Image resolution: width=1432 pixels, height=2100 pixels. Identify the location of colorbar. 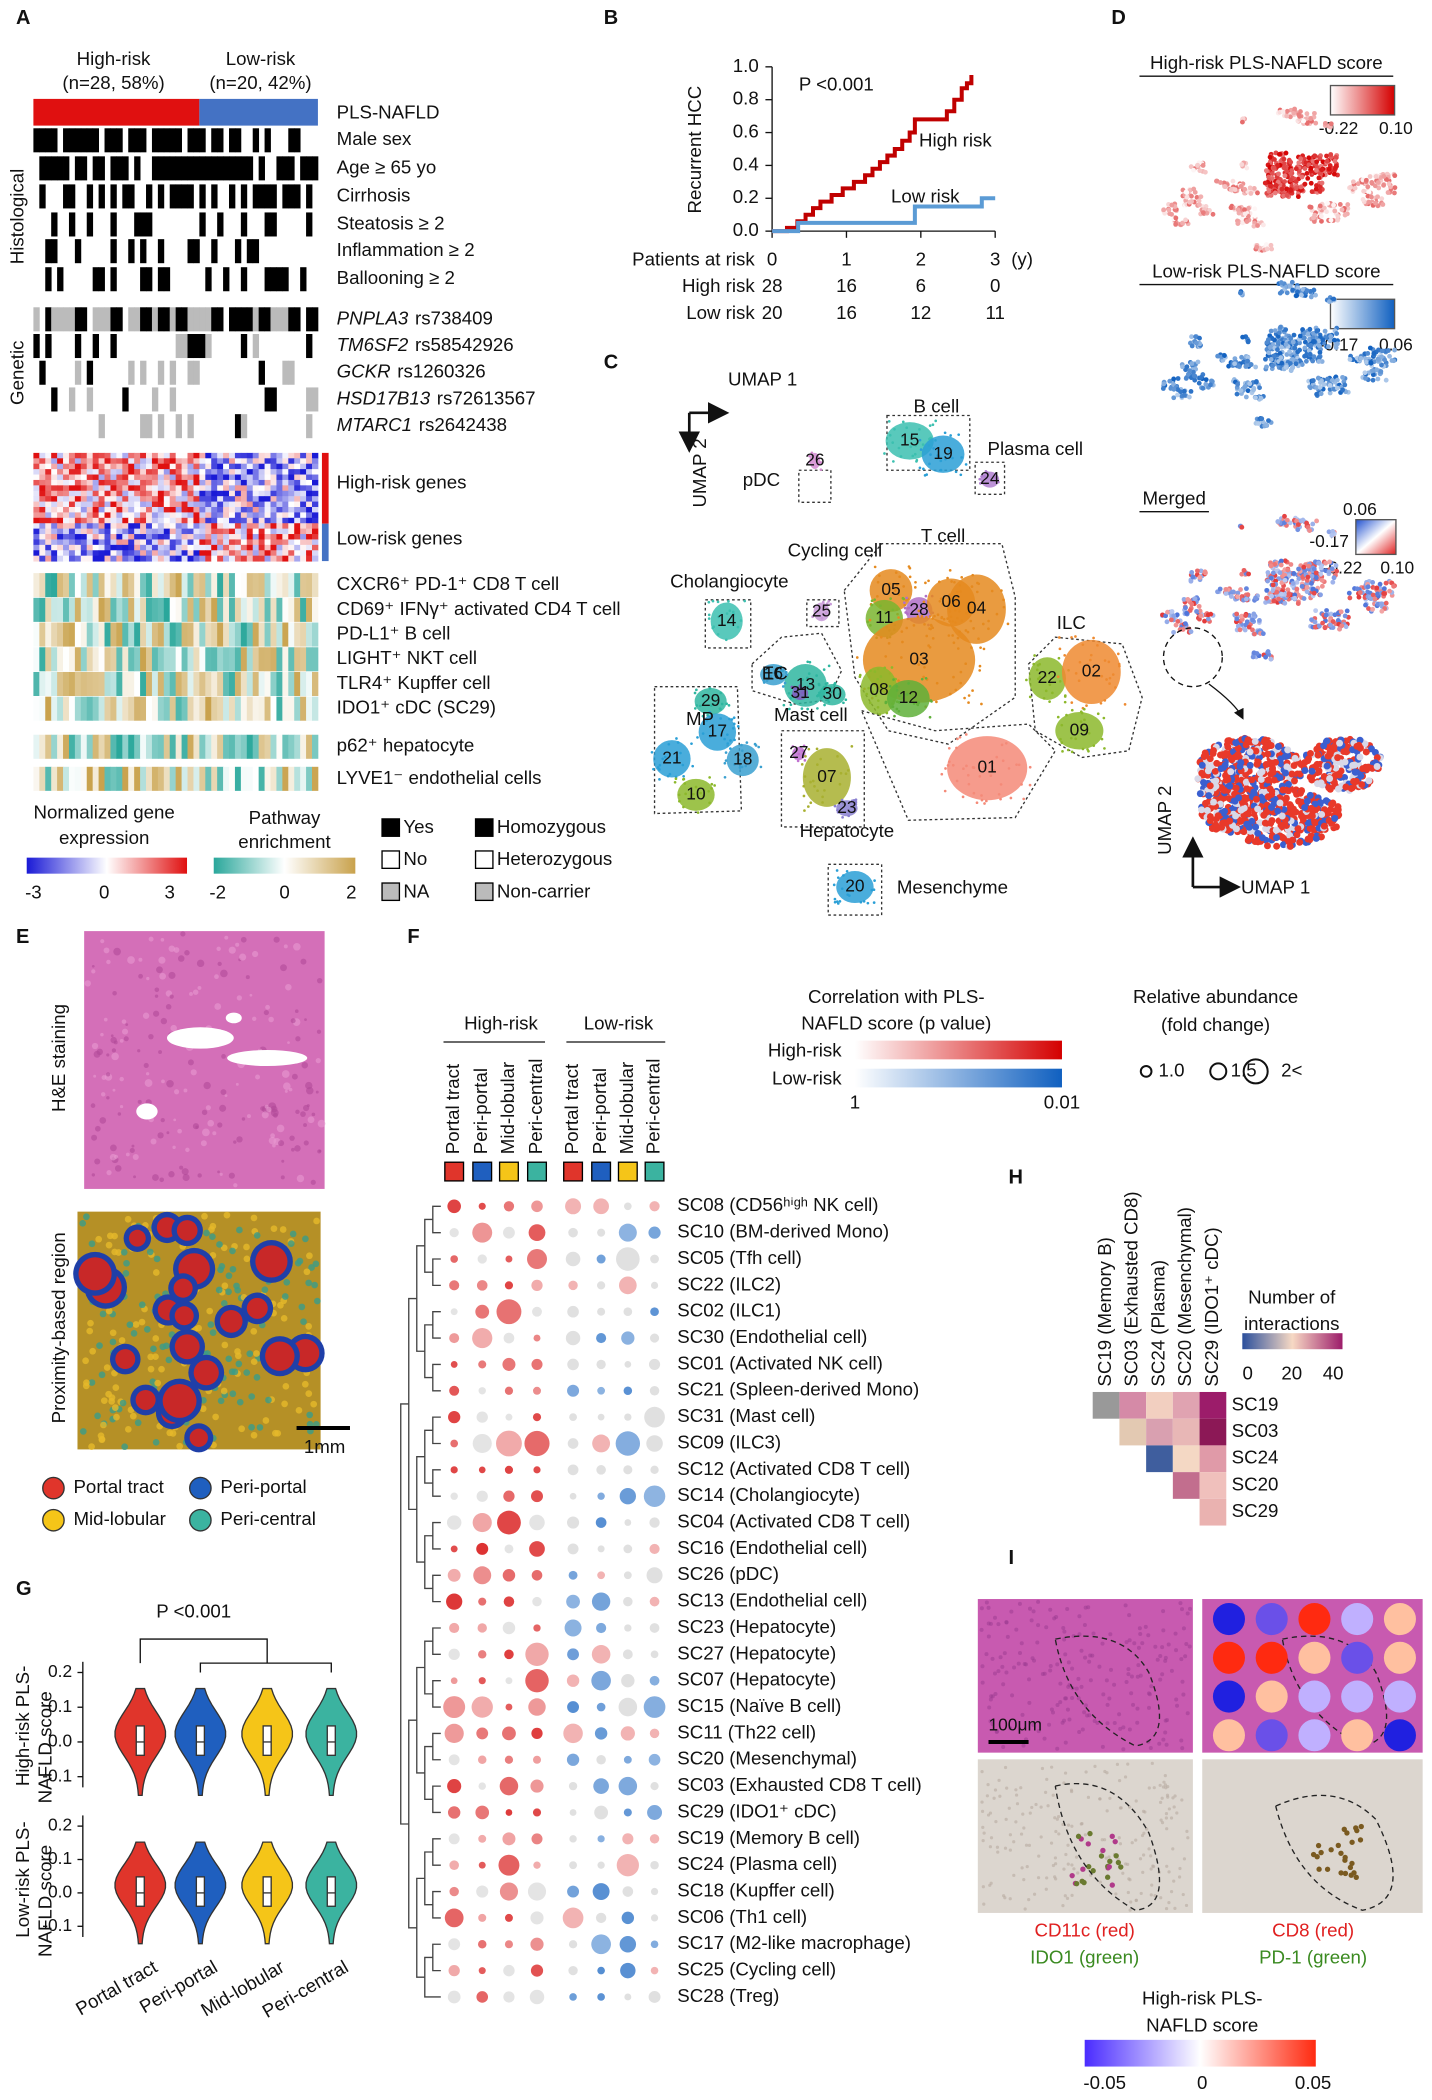
(1362, 313).